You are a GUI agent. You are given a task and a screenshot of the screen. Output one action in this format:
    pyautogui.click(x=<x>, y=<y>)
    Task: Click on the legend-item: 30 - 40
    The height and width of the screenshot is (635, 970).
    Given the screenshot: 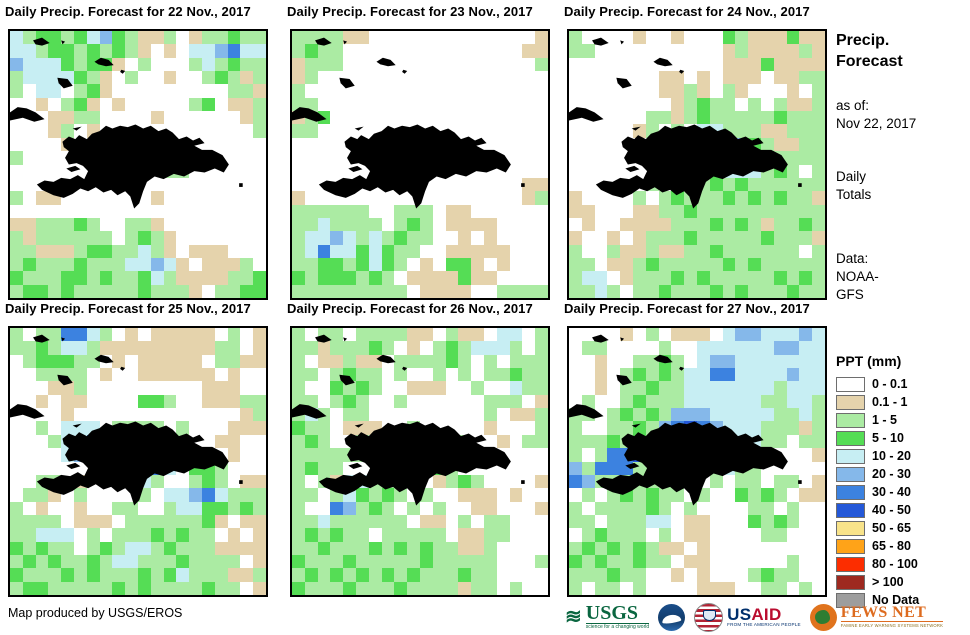 What is the action you would take?
    pyautogui.click(x=902, y=492)
    